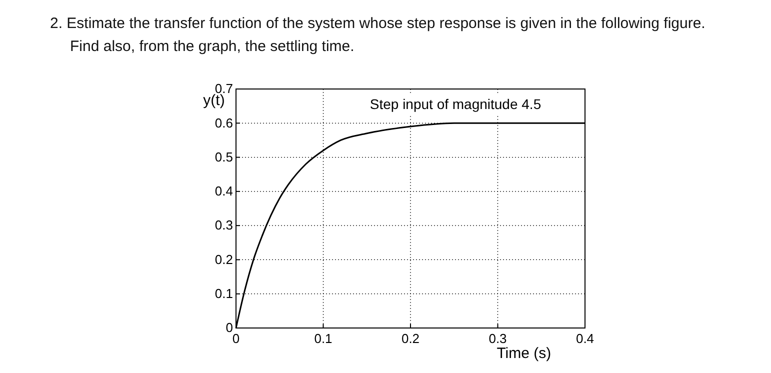  Describe the element at coordinates (223, 259) in the screenshot. I see `y-tick-label: 0.2` at that location.